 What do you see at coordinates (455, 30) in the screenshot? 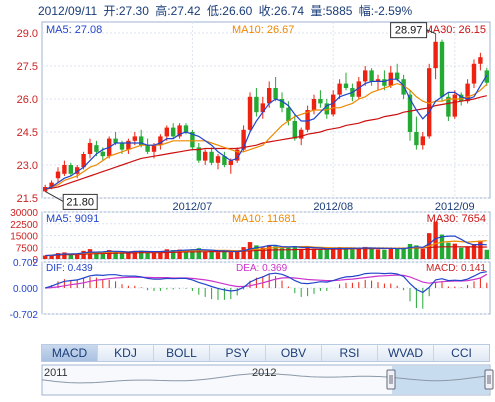
I see `price-ma30-label: MA30: 26.15` at bounding box center [455, 30].